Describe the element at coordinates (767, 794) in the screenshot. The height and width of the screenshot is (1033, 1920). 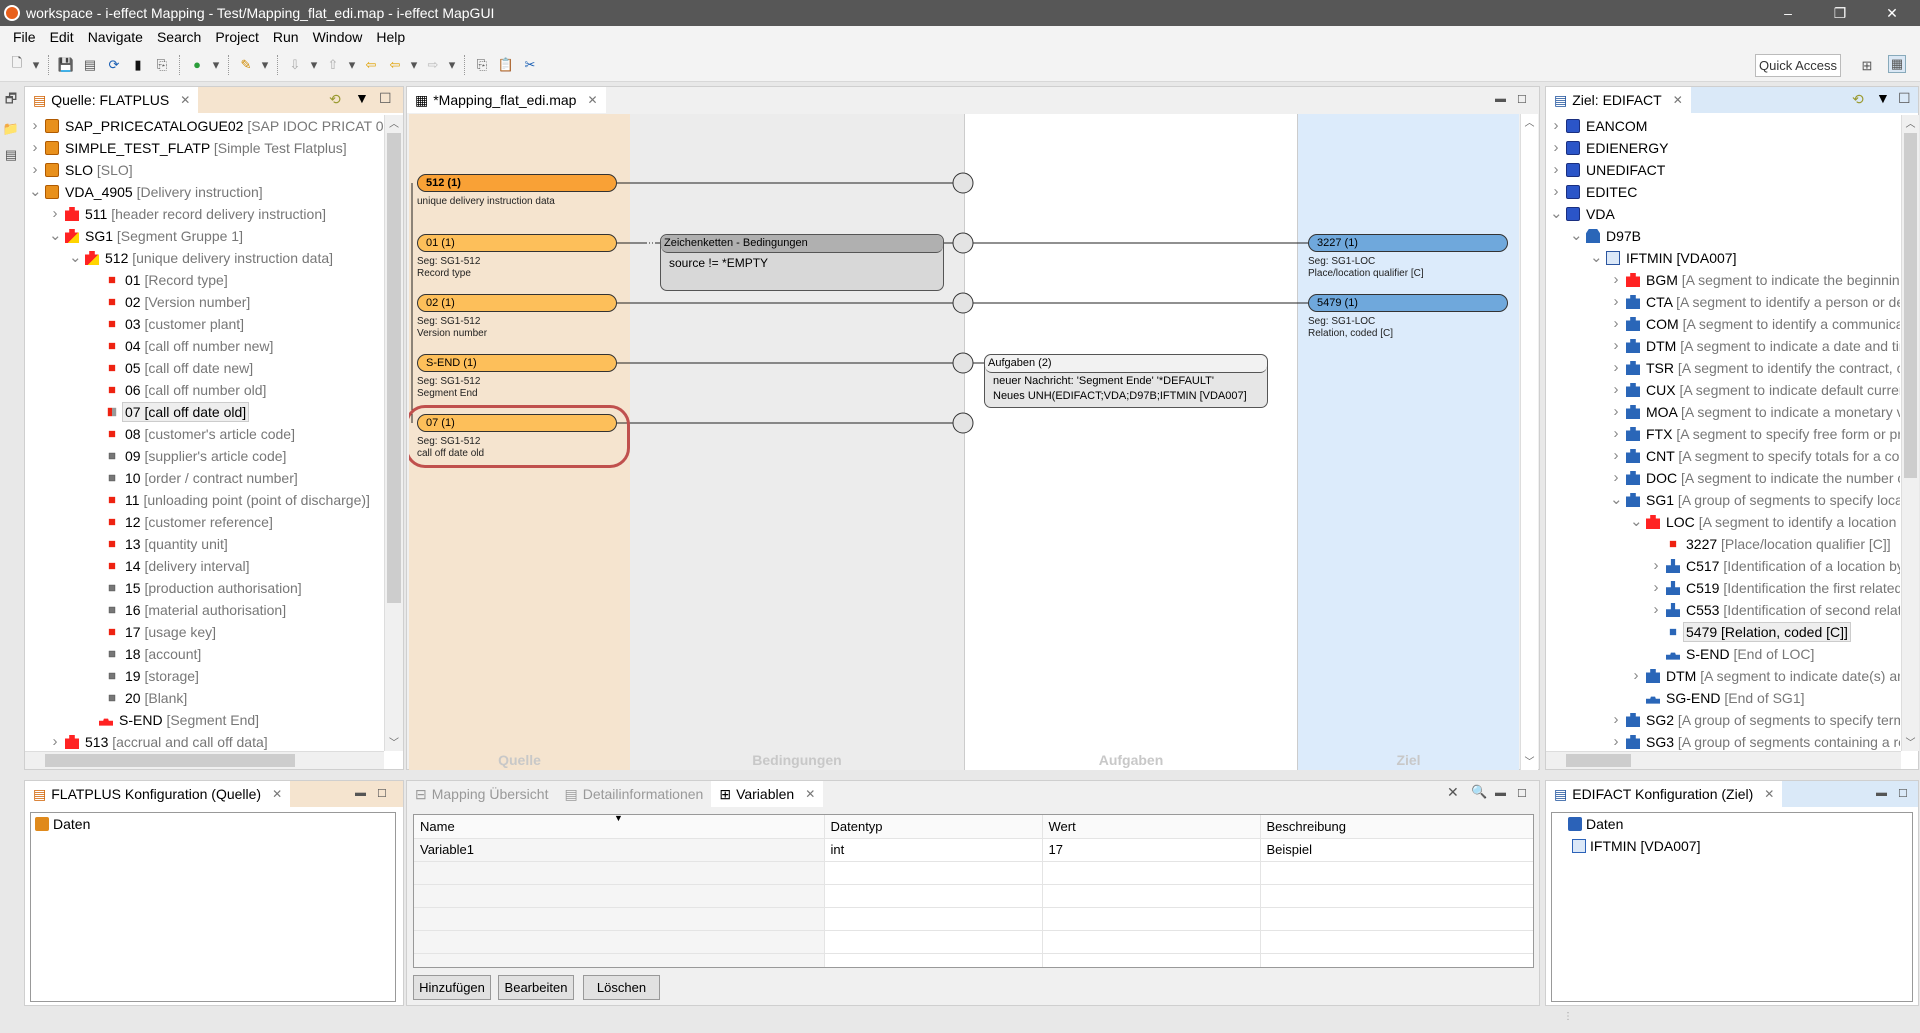
I see `tab-variablen: ⊞ Variablen ✕` at that location.